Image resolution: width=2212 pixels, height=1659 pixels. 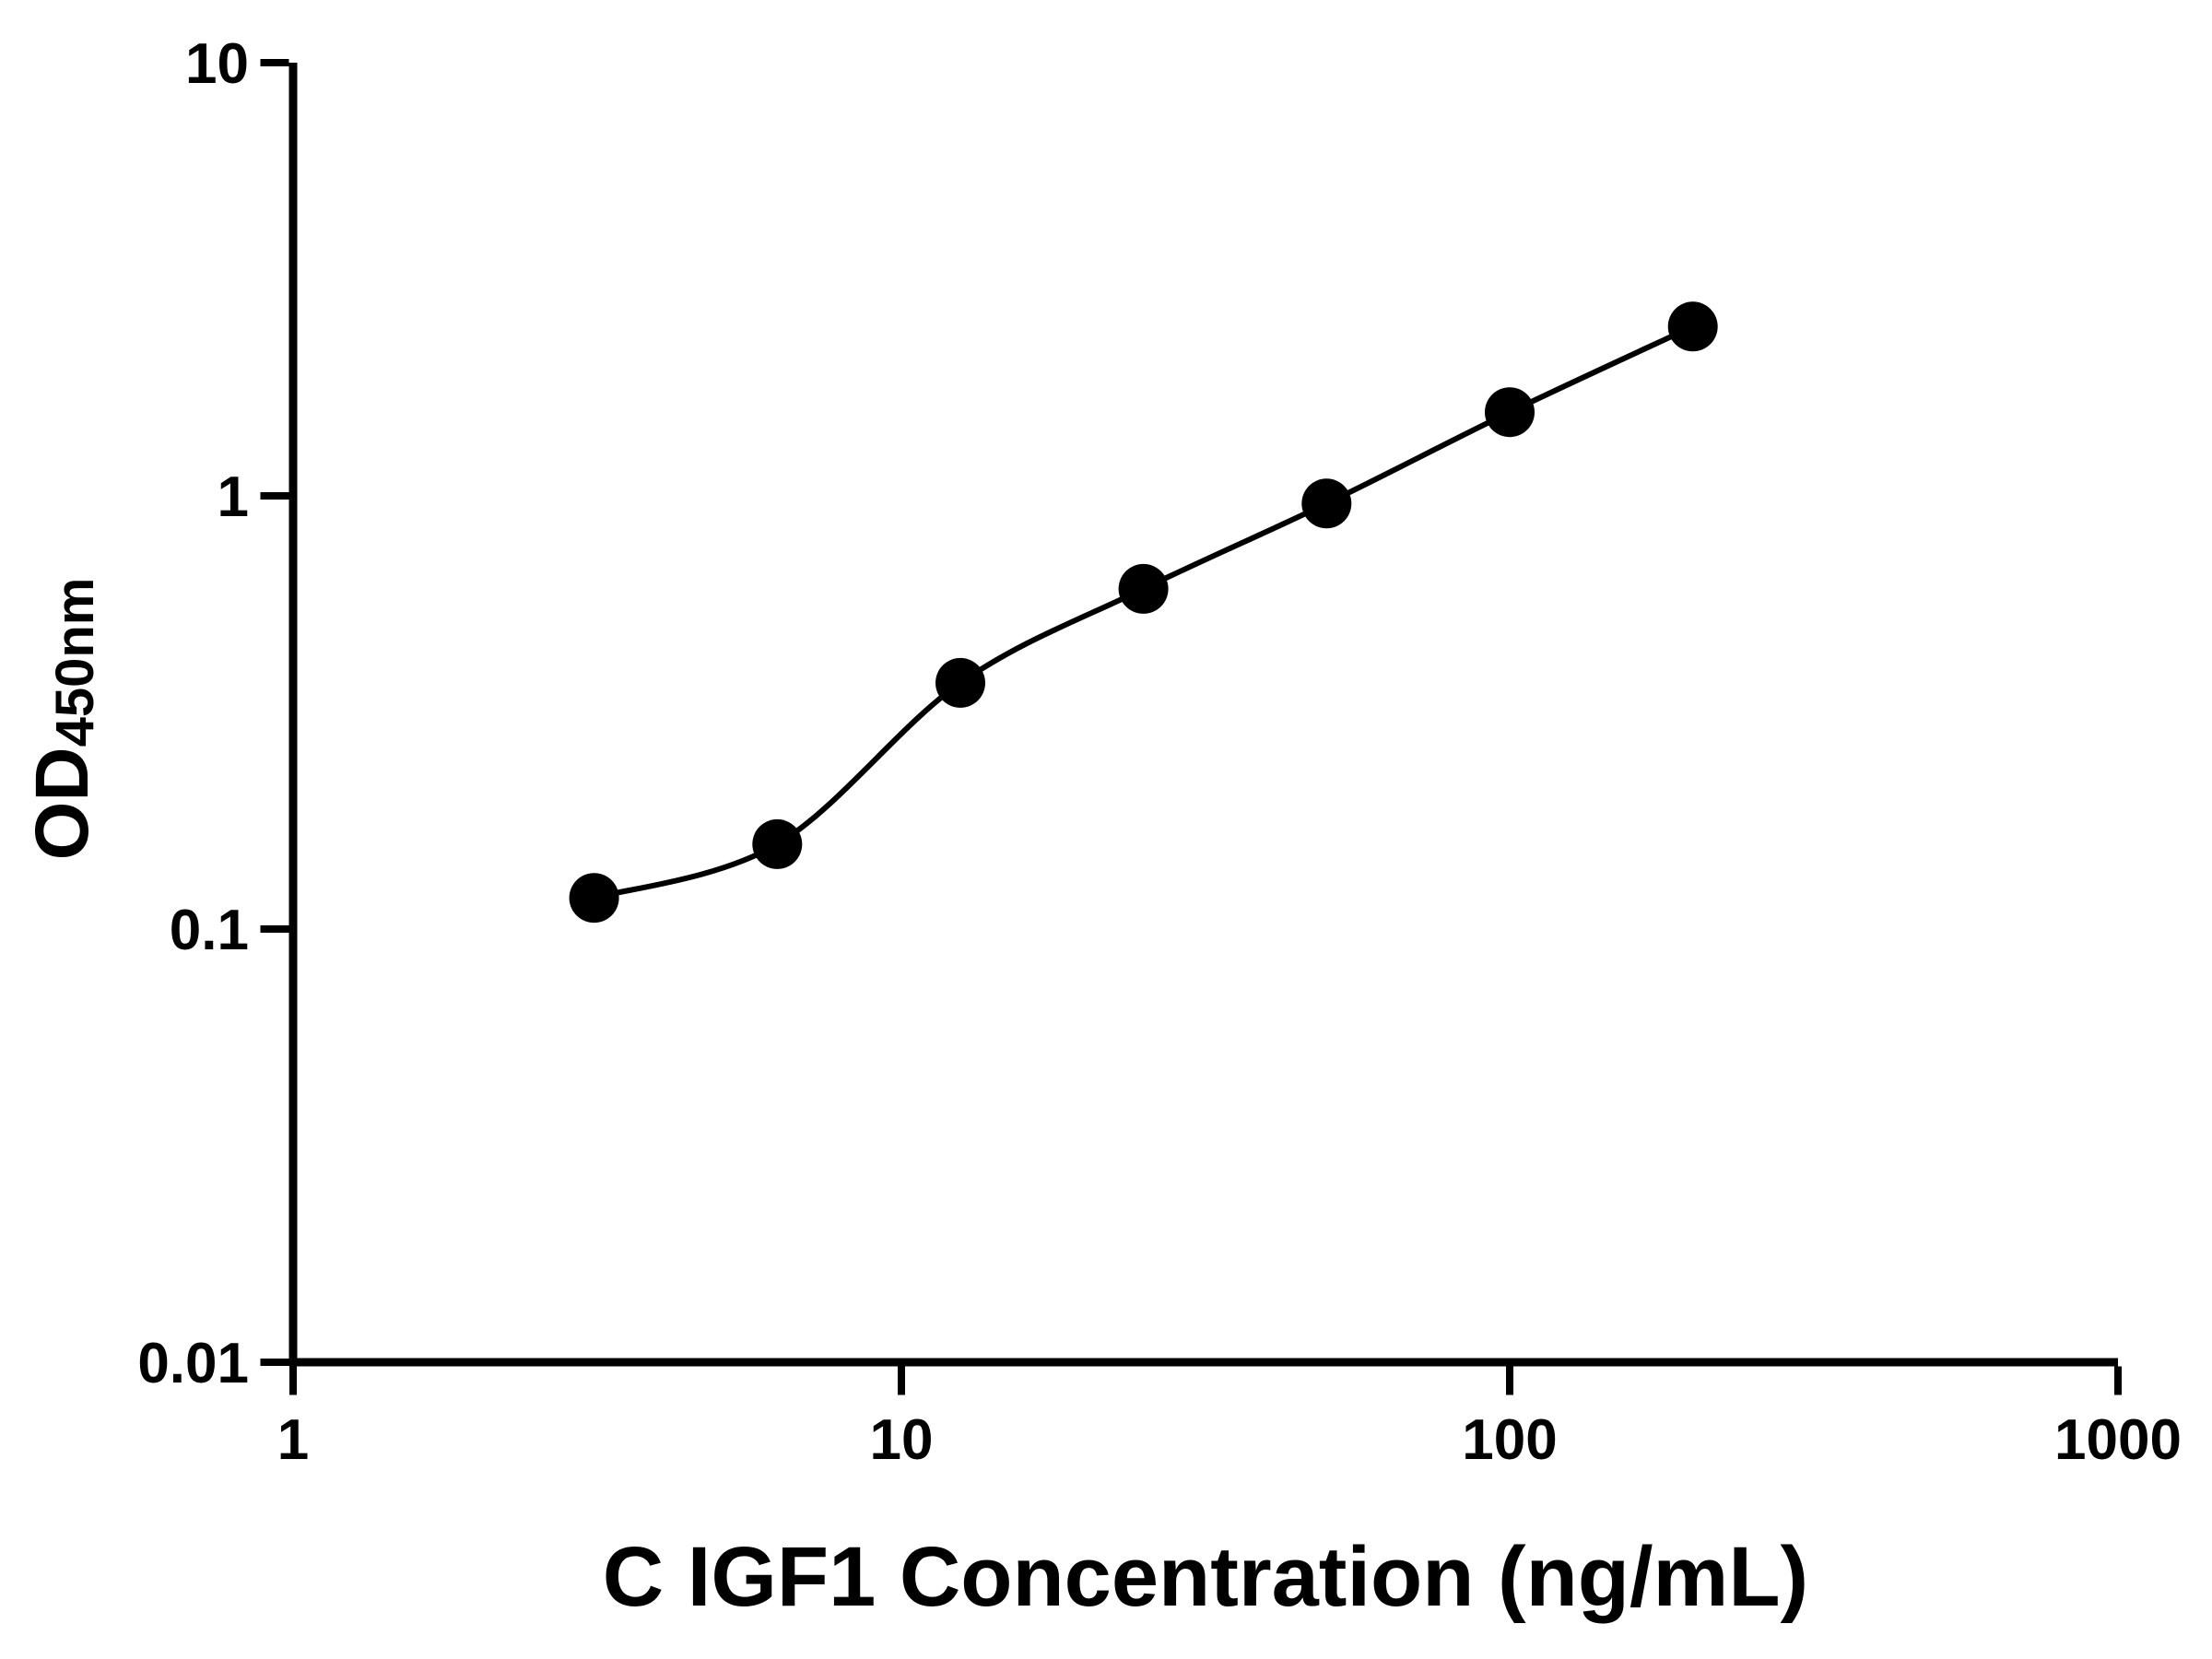 What do you see at coordinates (1229, 1440) in the screenshot?
I see `x-axis-tick-labels: 1 10 100 1000` at bounding box center [1229, 1440].